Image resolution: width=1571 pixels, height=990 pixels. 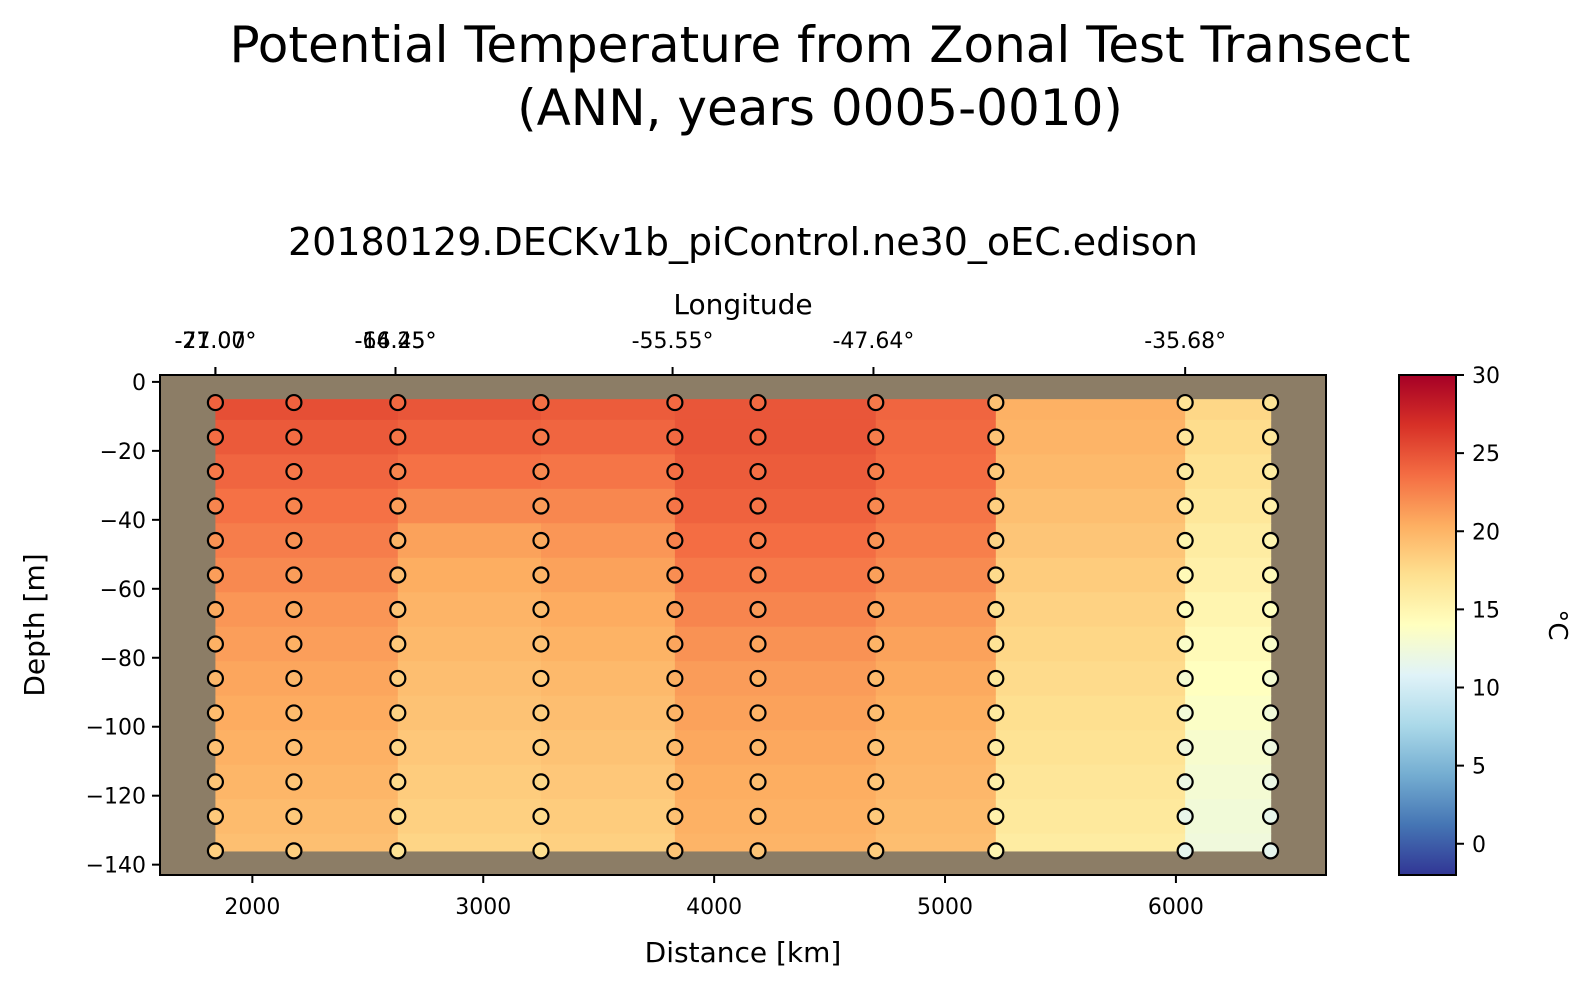 I want to click on colorbar: 0 5 10 15 20 25 30 °C, so click(x=1484, y=620).